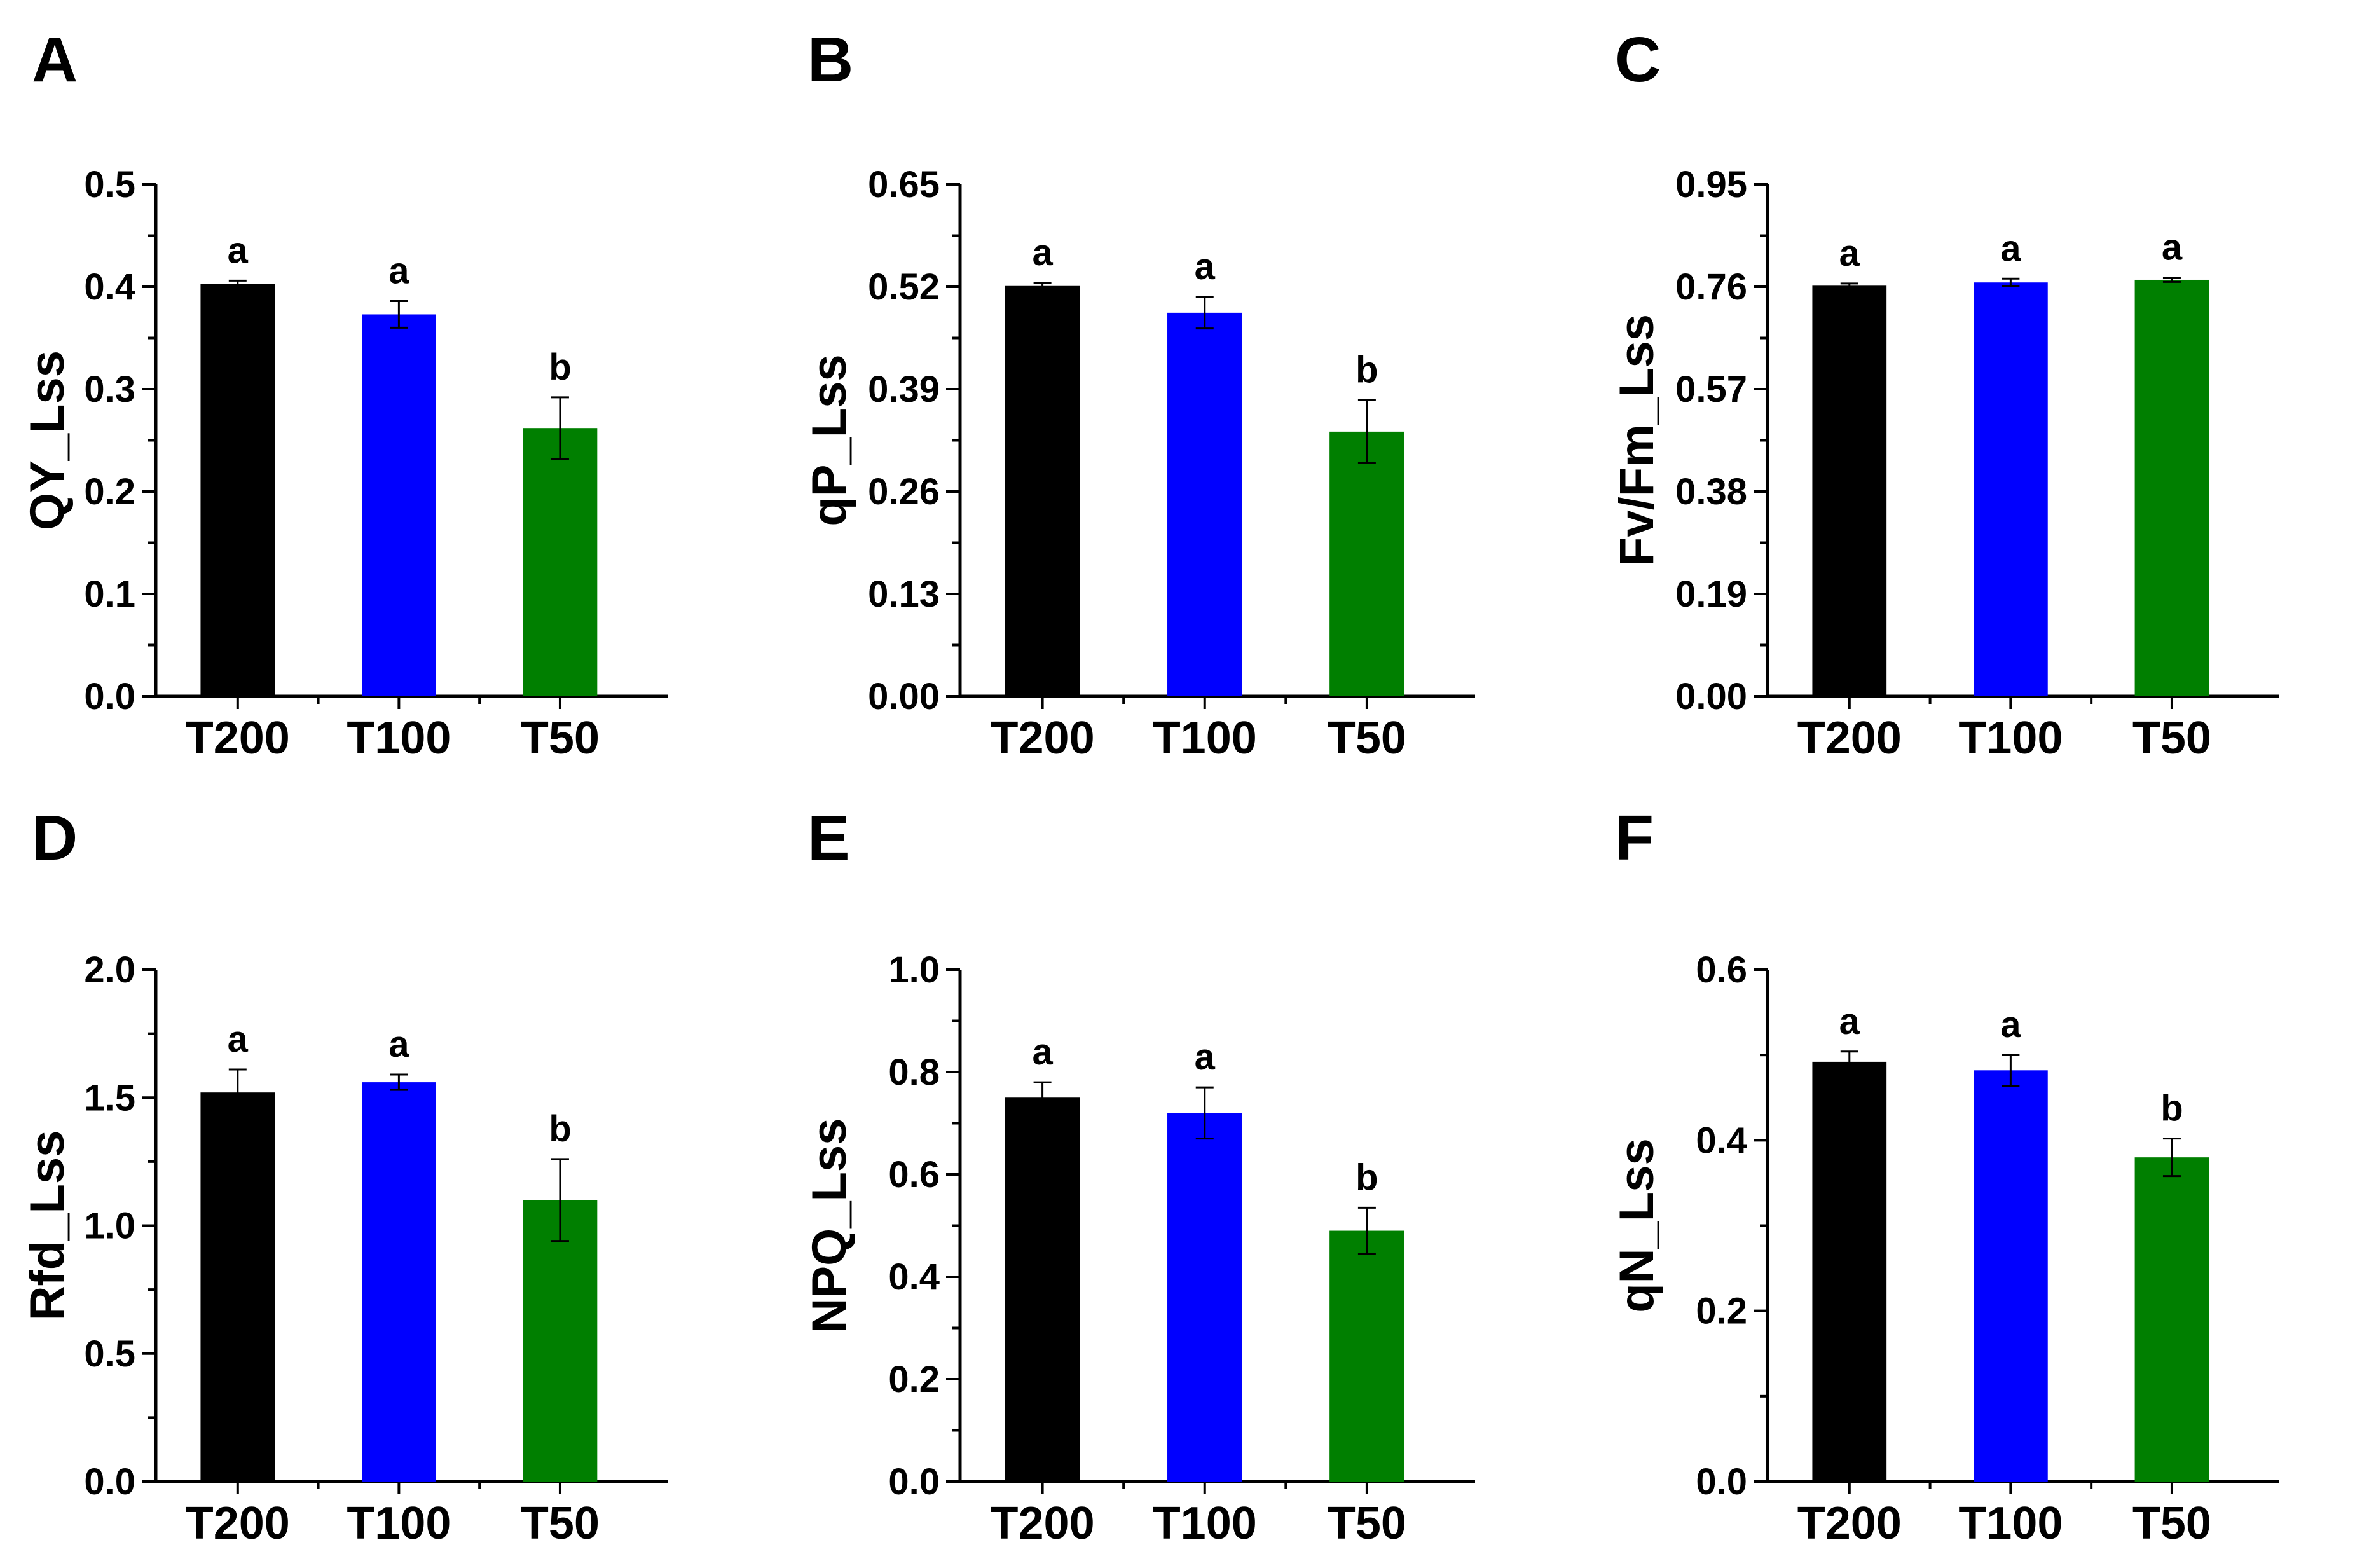 The image size is (2369, 1568). I want to click on y-tick-label: 0.52, so click(904, 287).